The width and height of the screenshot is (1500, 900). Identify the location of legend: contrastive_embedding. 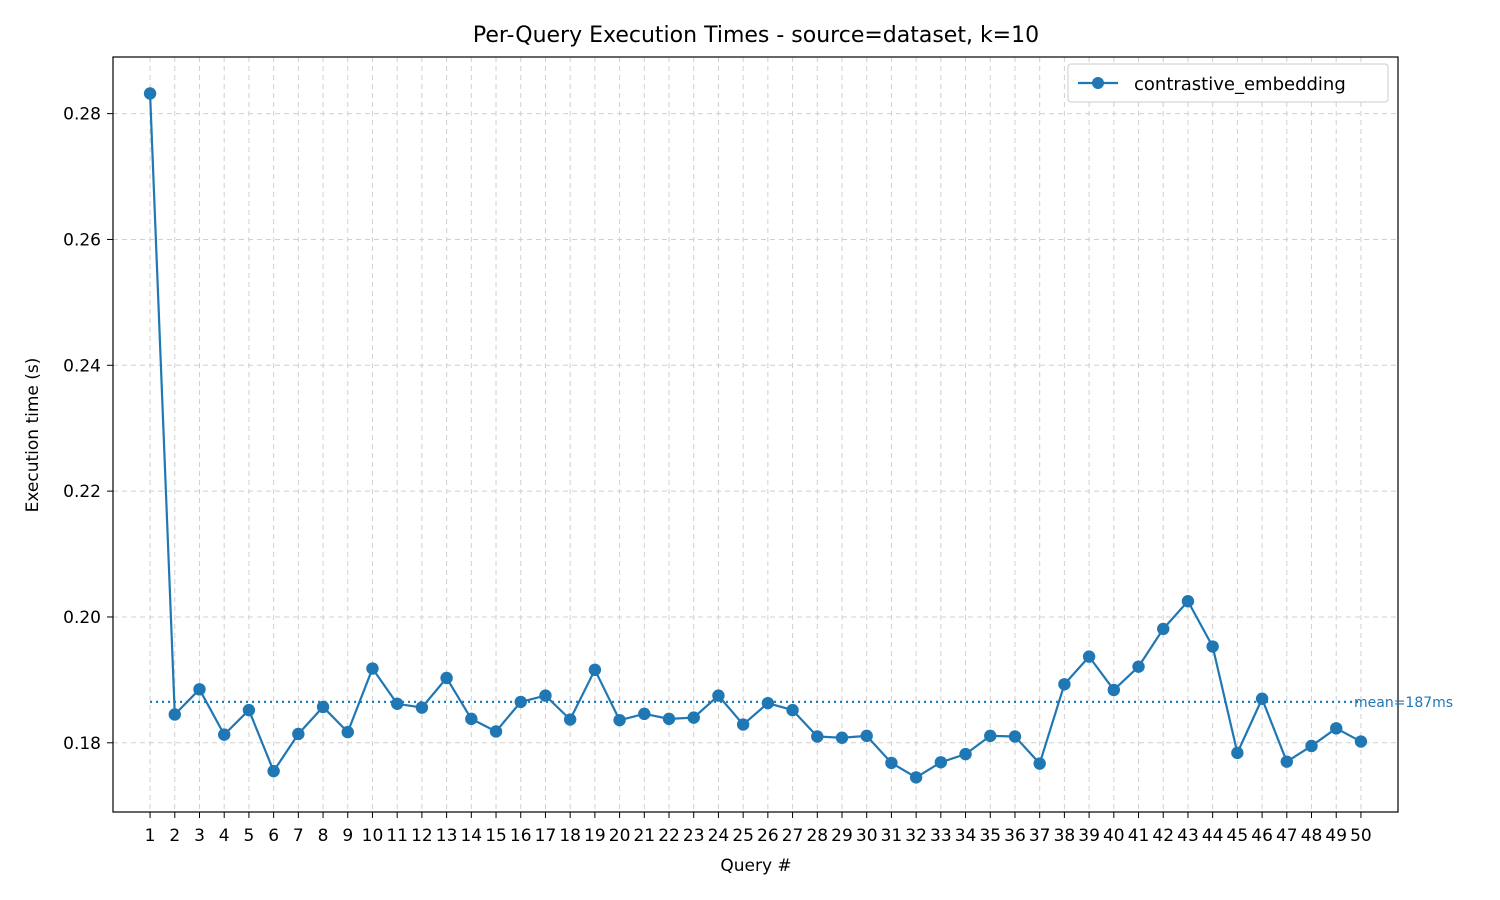
(1228, 83).